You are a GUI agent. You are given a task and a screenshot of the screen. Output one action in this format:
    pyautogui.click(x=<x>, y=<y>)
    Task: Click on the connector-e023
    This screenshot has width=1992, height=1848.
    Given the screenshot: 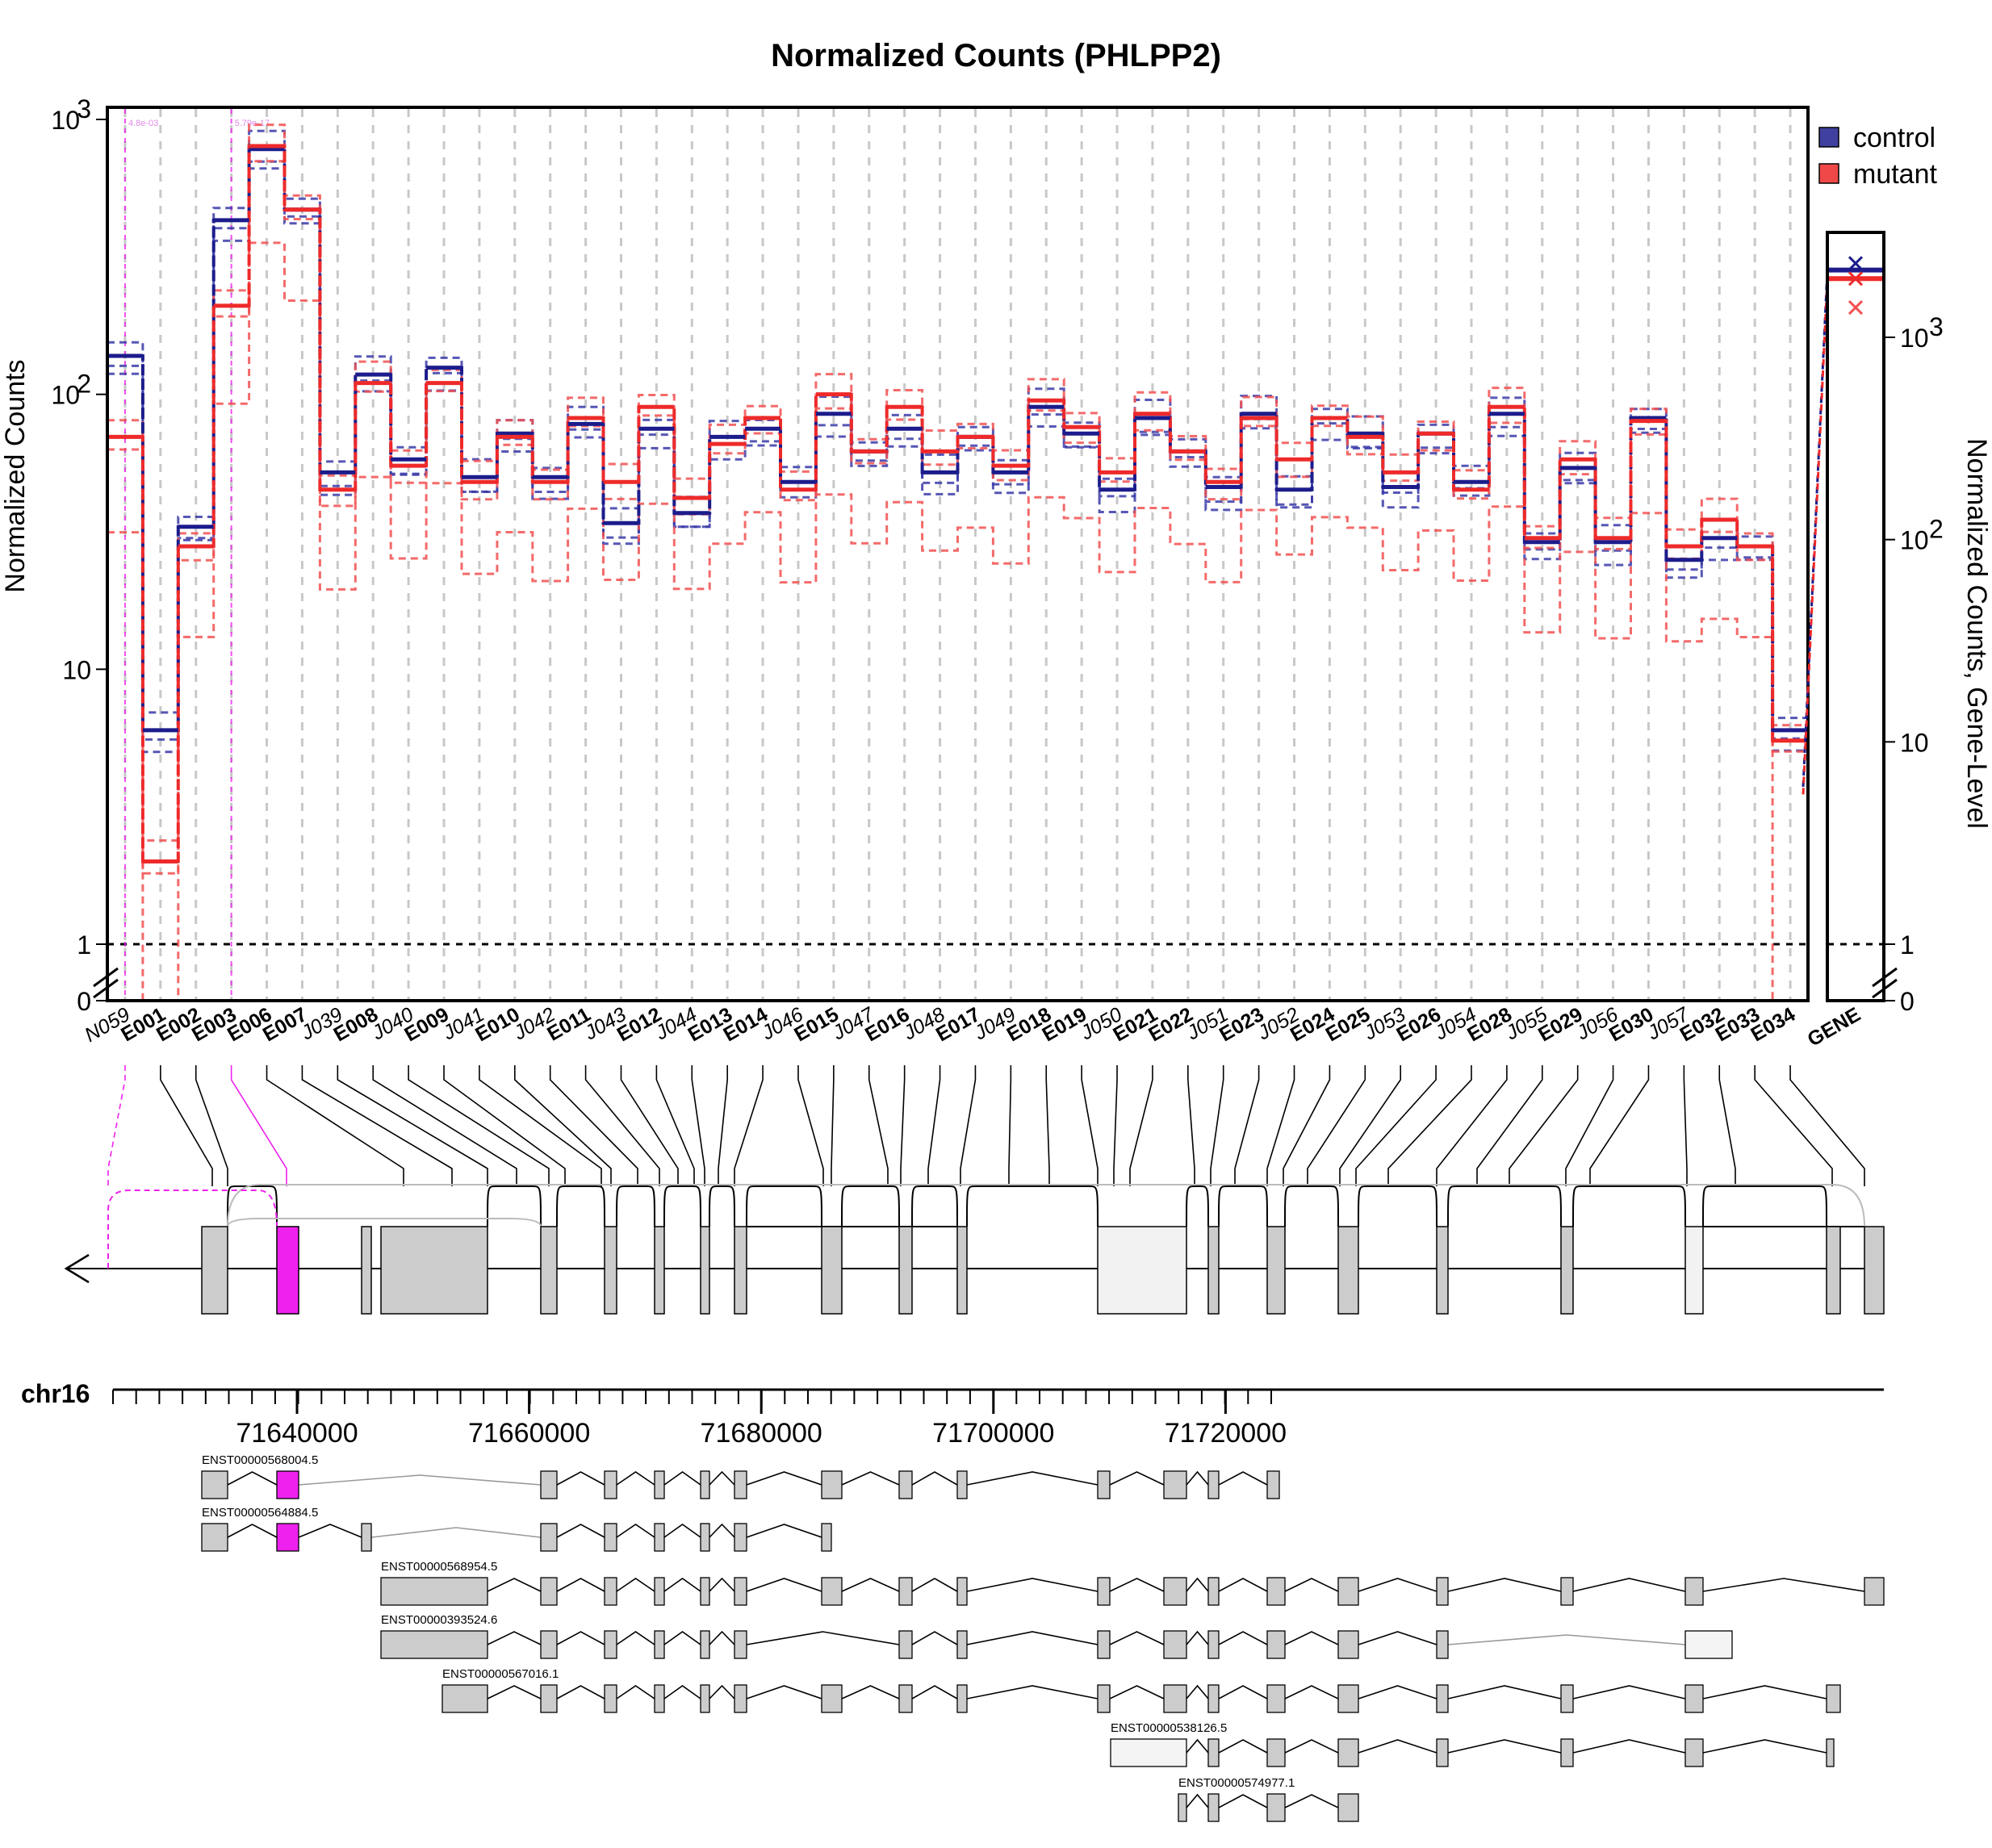 What is the action you would take?
    pyautogui.click(x=1247, y=1125)
    